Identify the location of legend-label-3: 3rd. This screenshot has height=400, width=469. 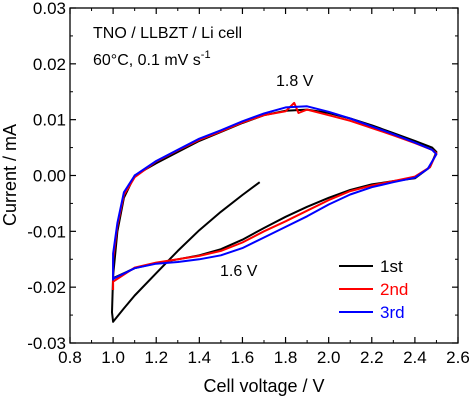
(392, 312).